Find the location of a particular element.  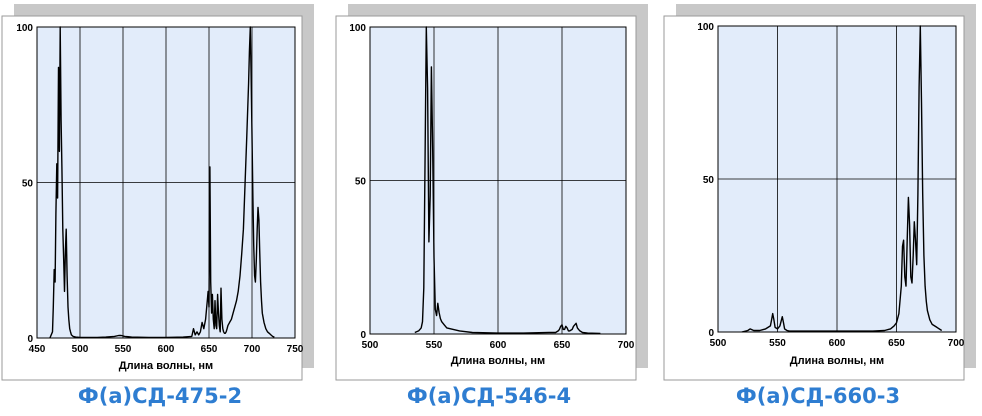

chart-title-2: Ф(а)СД-546-4 is located at coordinates (489, 396).